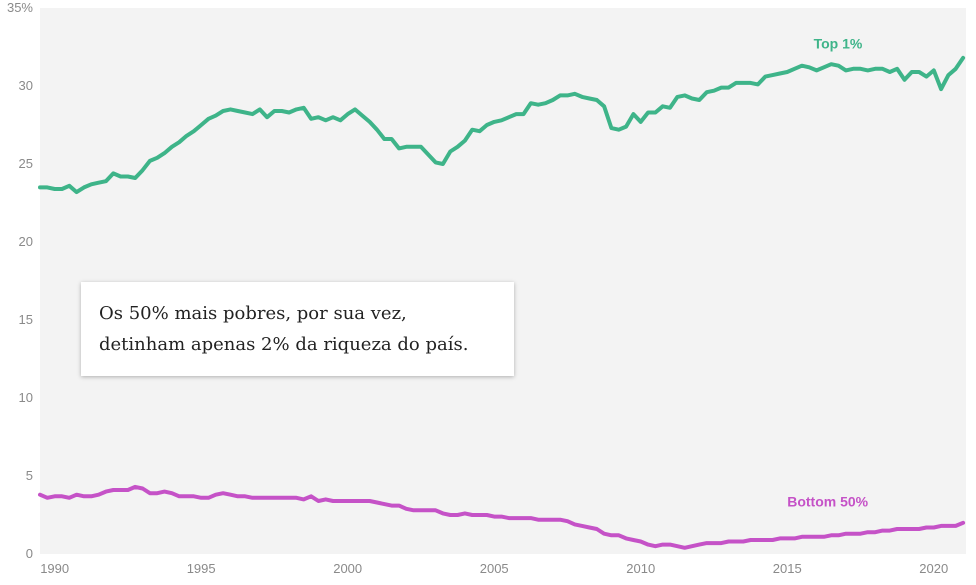 The image size is (976, 585). What do you see at coordinates (26, 397) in the screenshot?
I see `y-tick-label: 10` at bounding box center [26, 397].